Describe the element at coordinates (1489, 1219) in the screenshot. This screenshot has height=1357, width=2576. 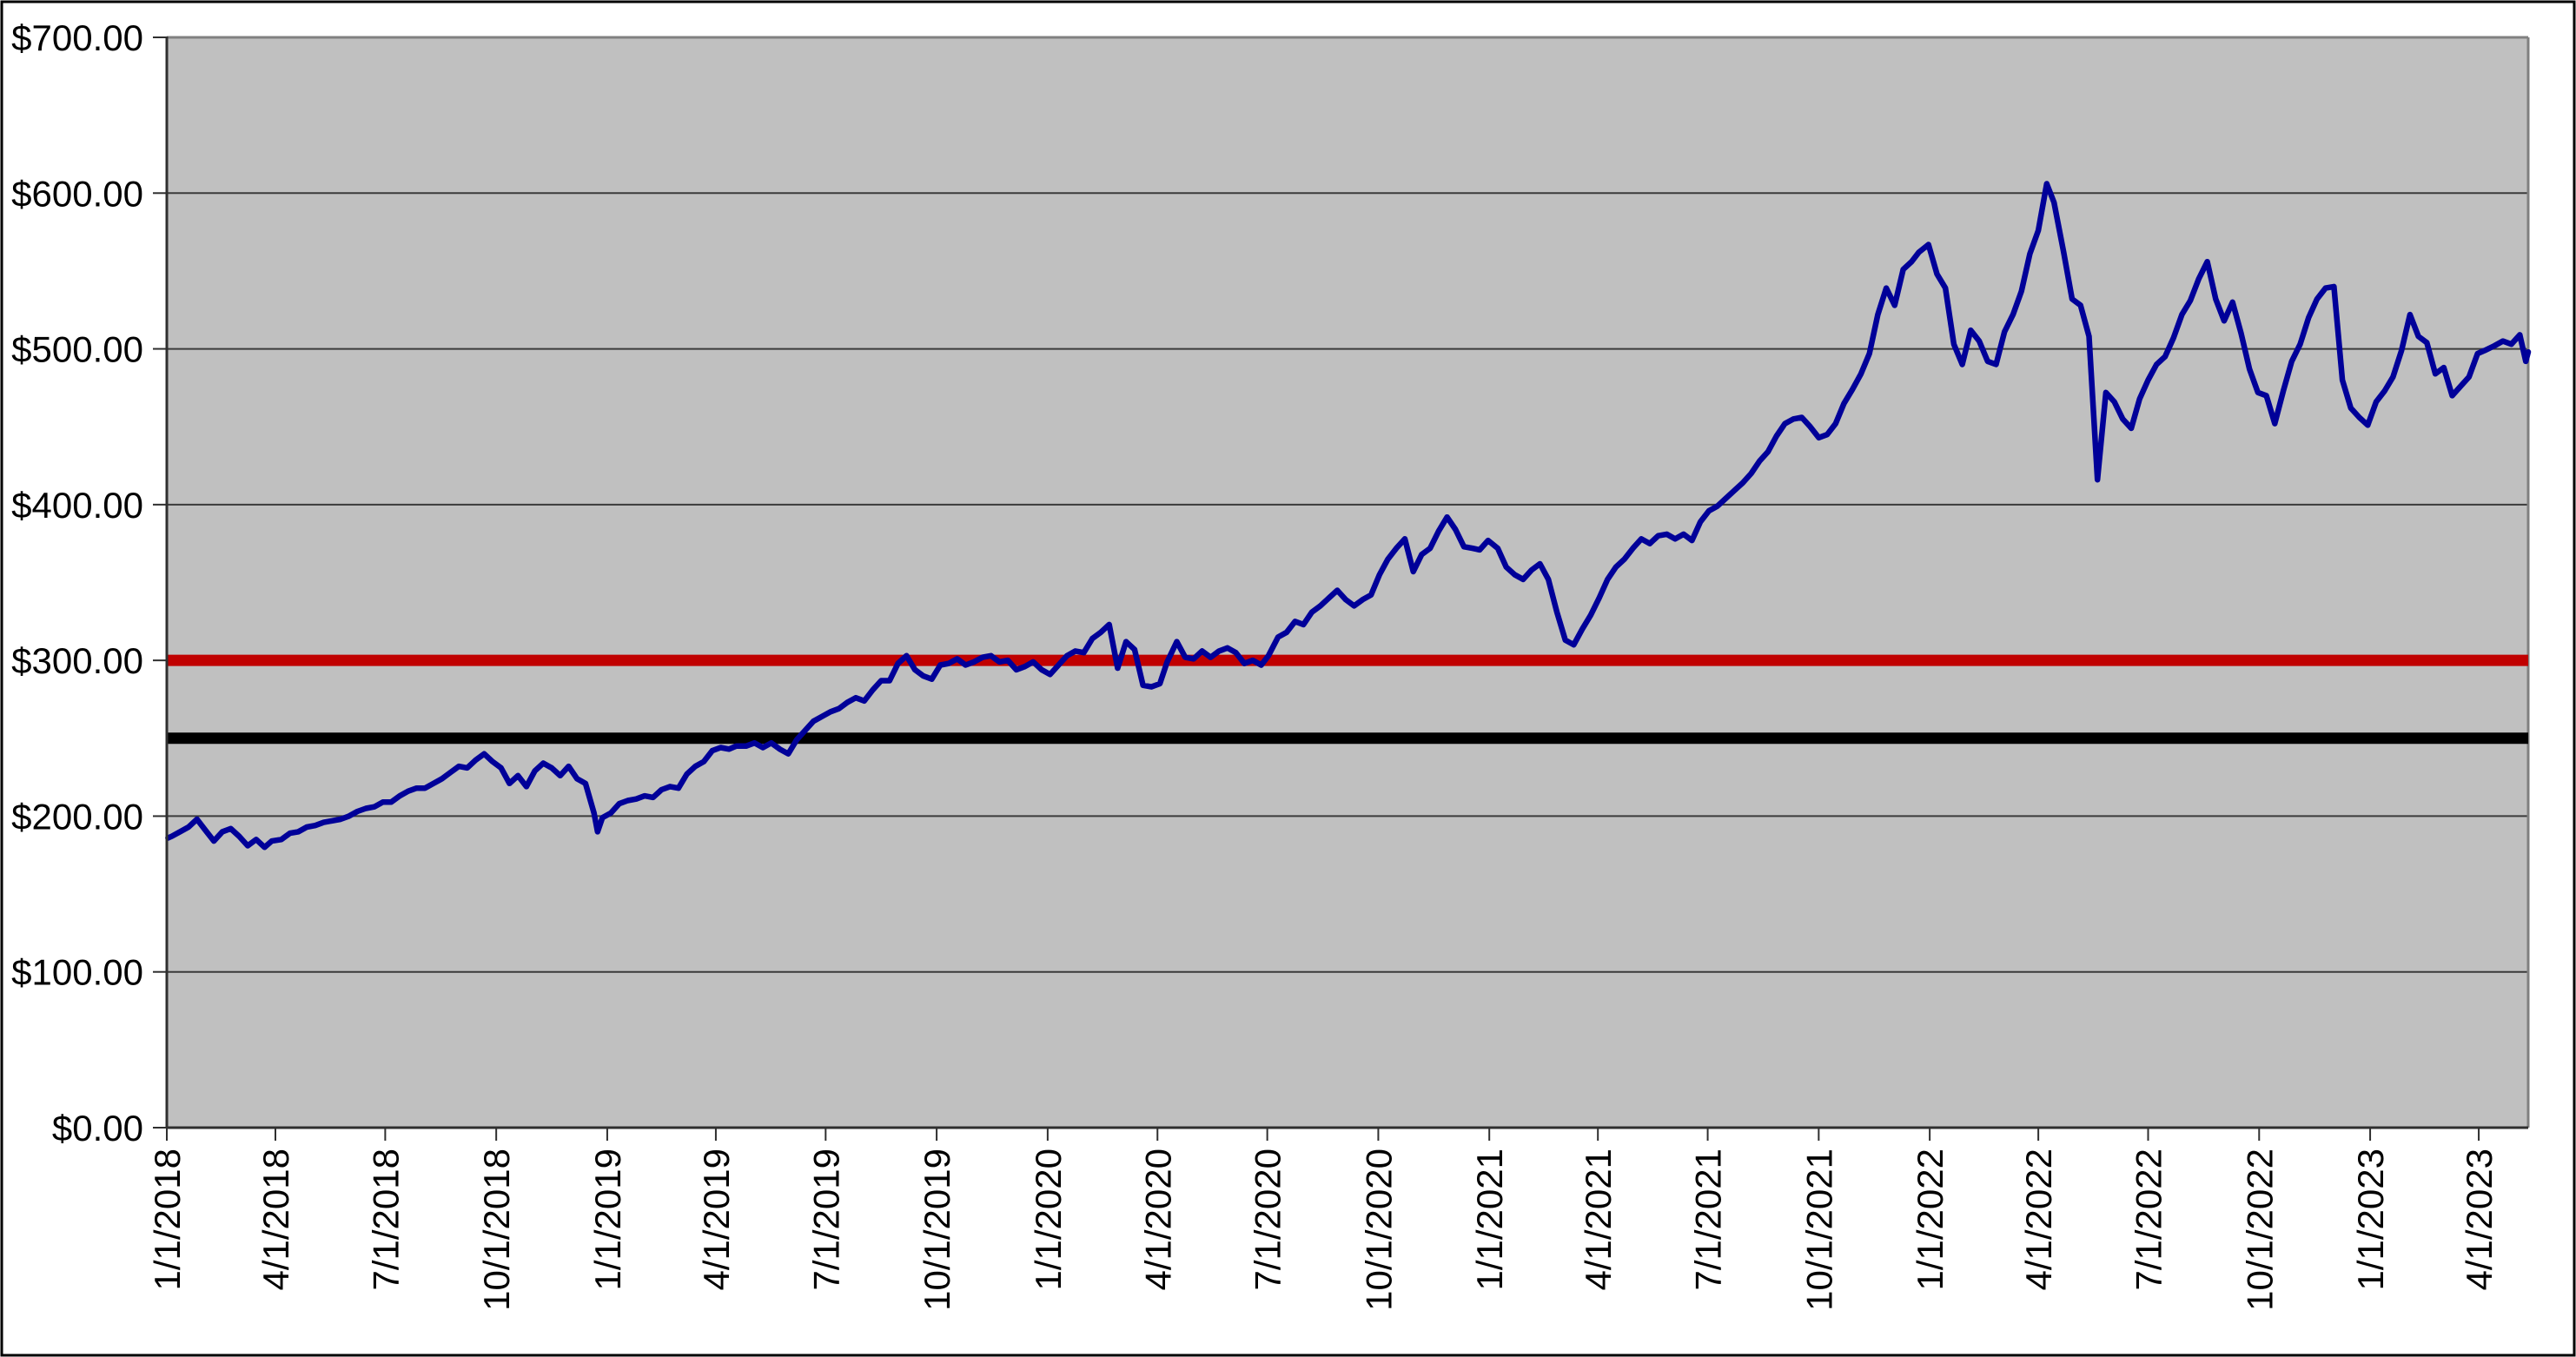
I see `x-axis-label: 1/1/2021` at that location.